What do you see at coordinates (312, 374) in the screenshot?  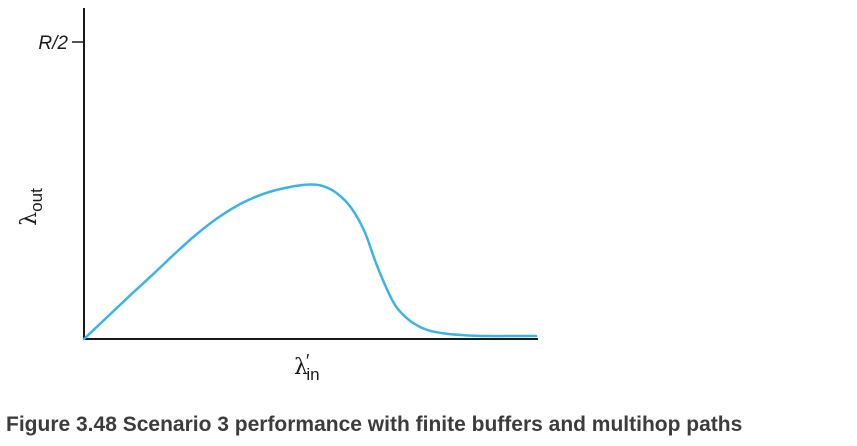 I see `x-axis-label-subscript: in` at bounding box center [312, 374].